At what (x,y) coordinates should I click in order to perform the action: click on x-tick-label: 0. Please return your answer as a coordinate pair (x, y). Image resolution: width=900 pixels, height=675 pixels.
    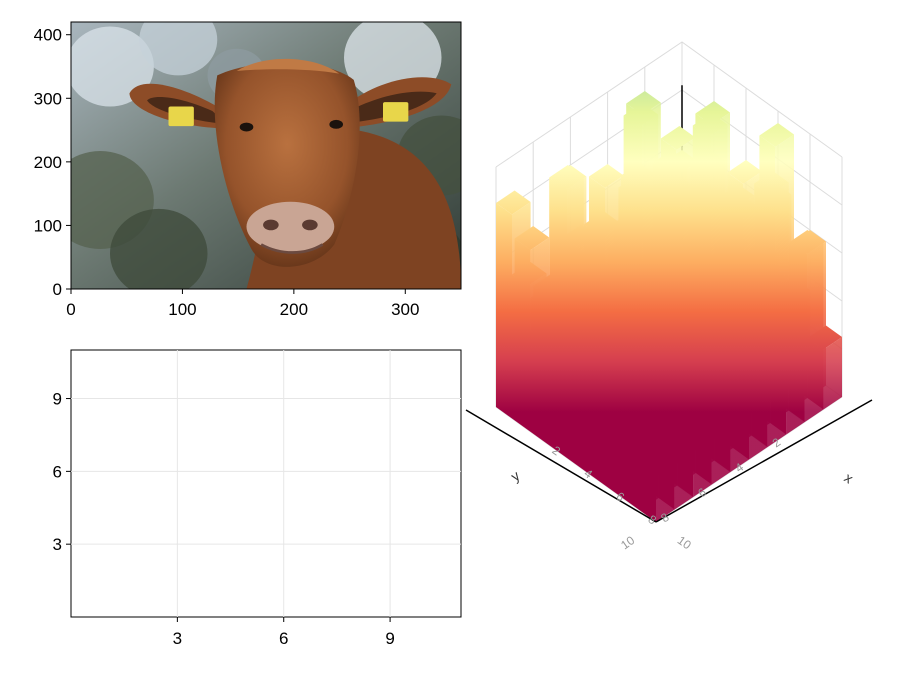
    Looking at the image, I should click on (70, 309).